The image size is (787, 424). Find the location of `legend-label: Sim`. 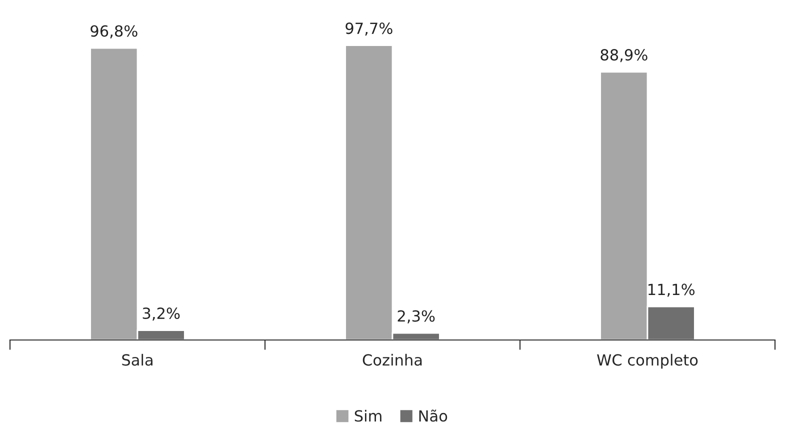

legend-label: Sim is located at coordinates (368, 416).